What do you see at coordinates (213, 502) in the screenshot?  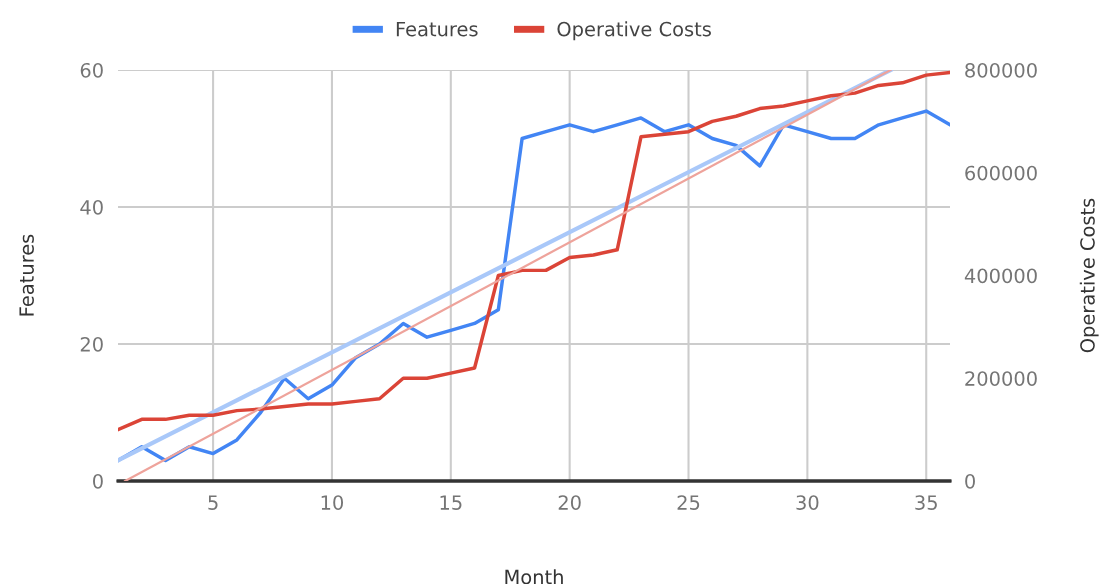 I see `x-tick-label: 5` at bounding box center [213, 502].